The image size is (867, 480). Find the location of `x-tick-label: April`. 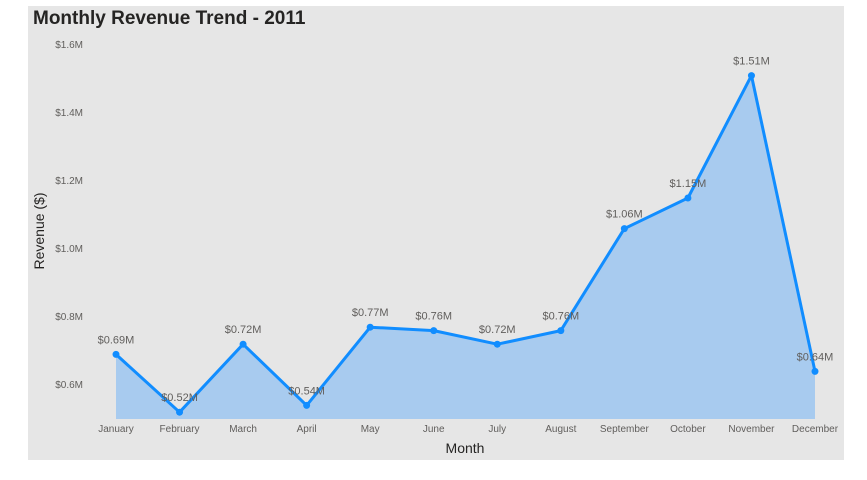

x-tick-label: April is located at coordinates (307, 429).